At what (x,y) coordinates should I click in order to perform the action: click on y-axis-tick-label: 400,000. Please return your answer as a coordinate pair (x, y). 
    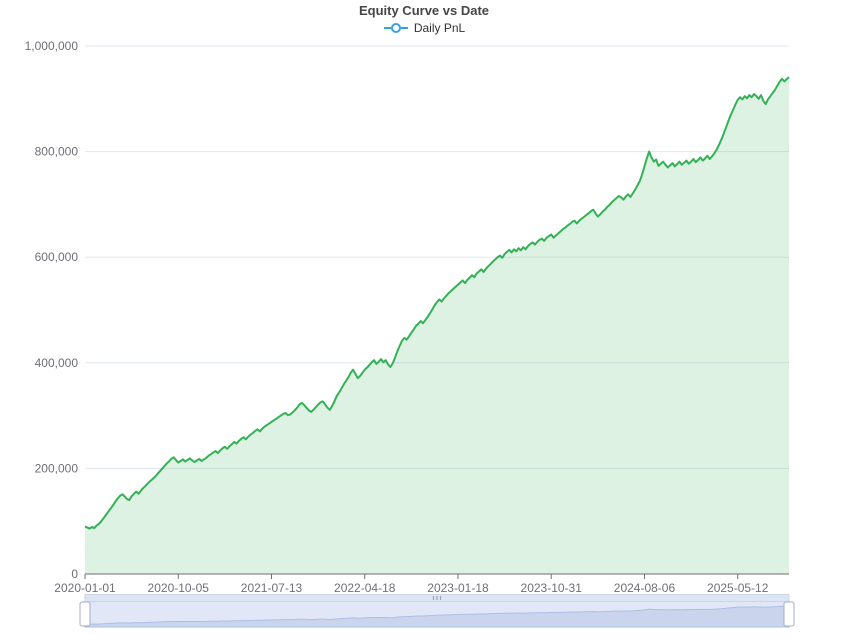
    Looking at the image, I should click on (57, 363).